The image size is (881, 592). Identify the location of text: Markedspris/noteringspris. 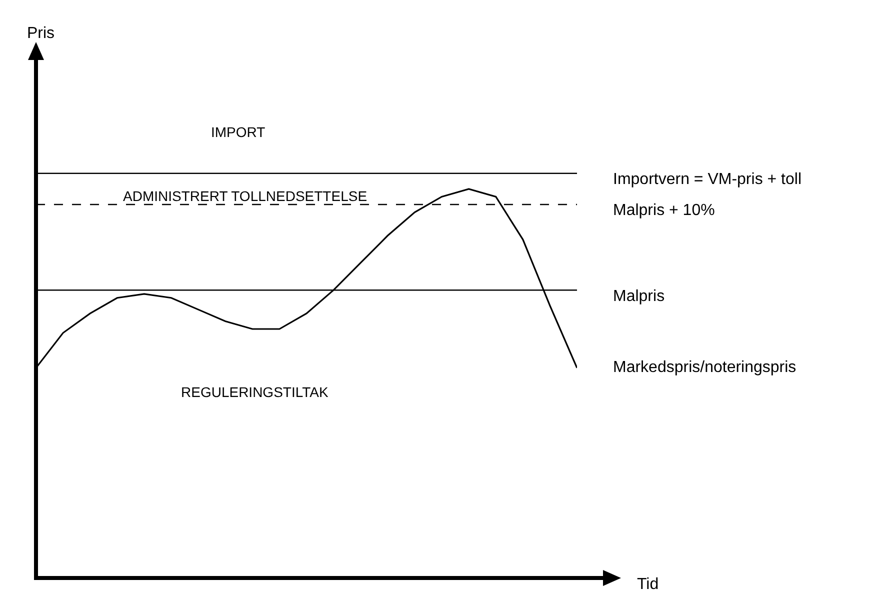
(704, 367).